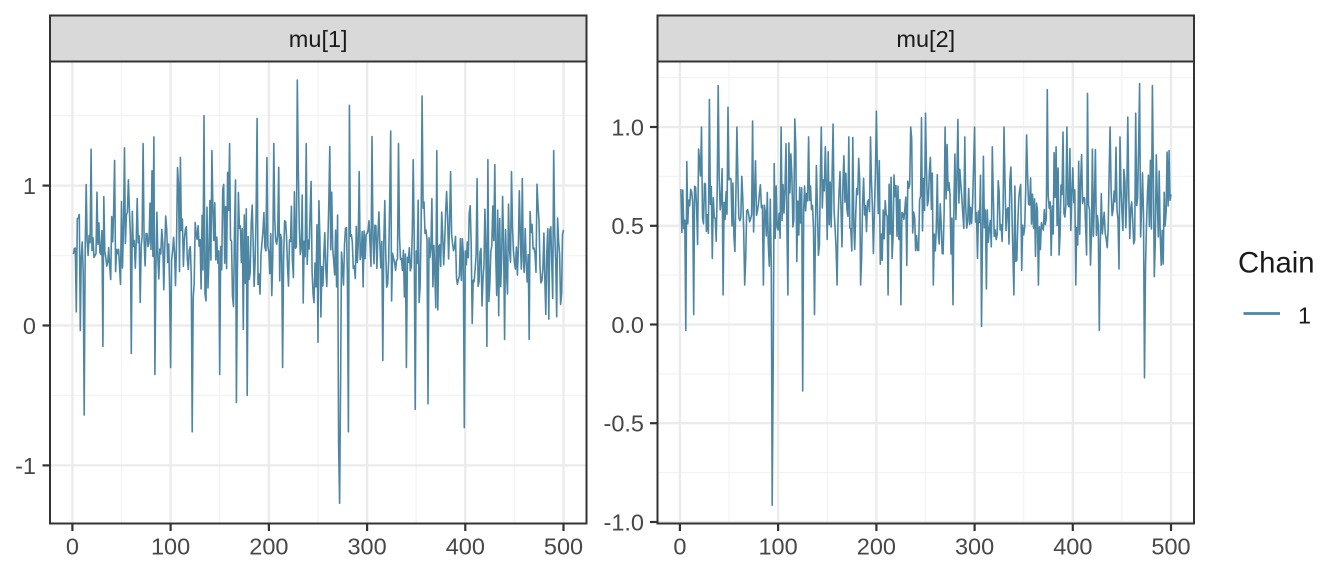 The image size is (1344, 581). I want to click on svg-text: -1, so click(25, 466).